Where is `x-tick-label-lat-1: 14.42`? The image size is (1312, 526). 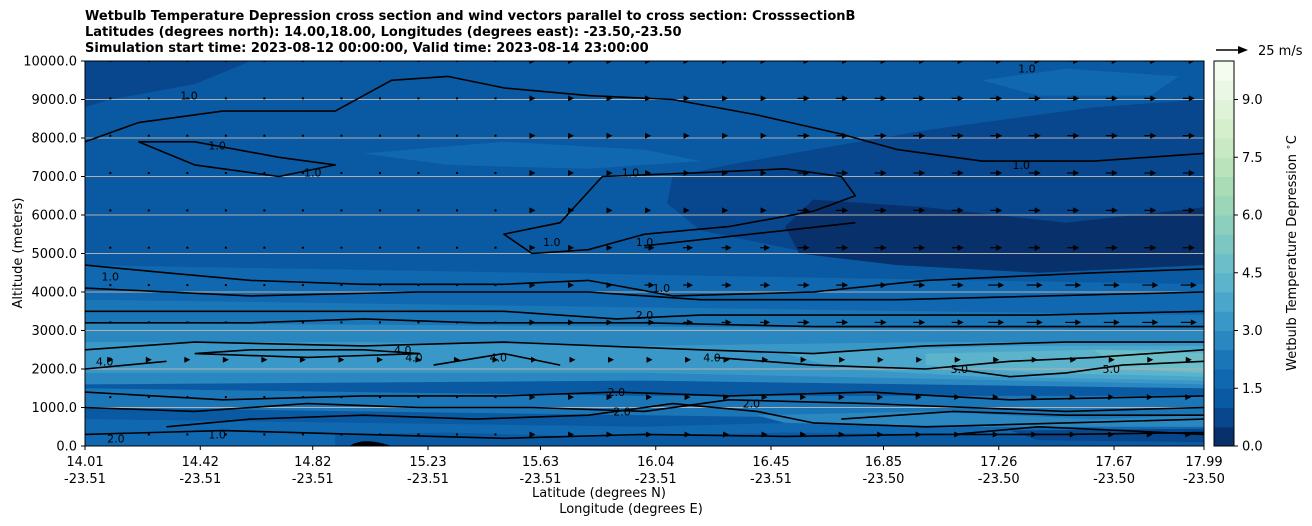 x-tick-label-lat-1: 14.42 is located at coordinates (200, 462).